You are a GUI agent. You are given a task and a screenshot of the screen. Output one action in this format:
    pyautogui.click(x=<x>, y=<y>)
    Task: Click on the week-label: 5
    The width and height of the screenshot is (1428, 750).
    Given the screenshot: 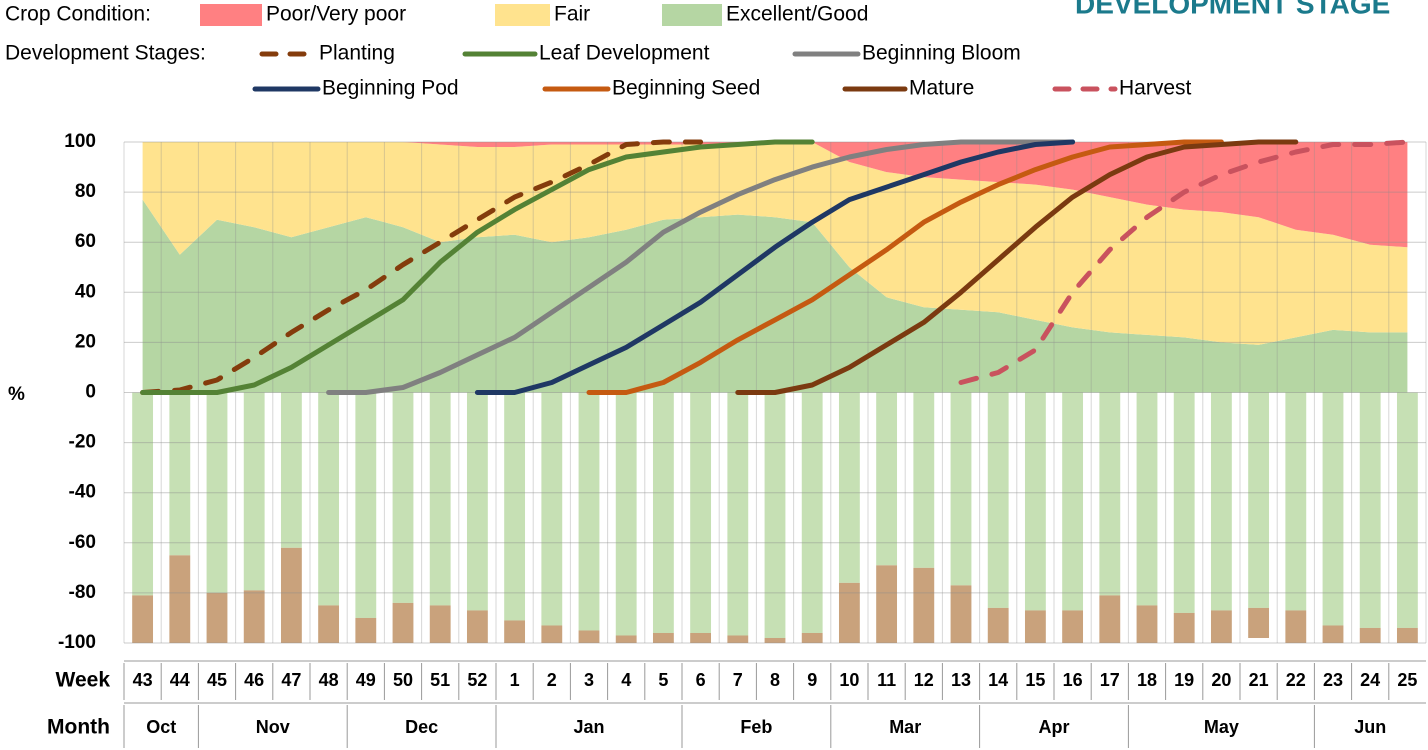 What is the action you would take?
    pyautogui.click(x=663, y=680)
    